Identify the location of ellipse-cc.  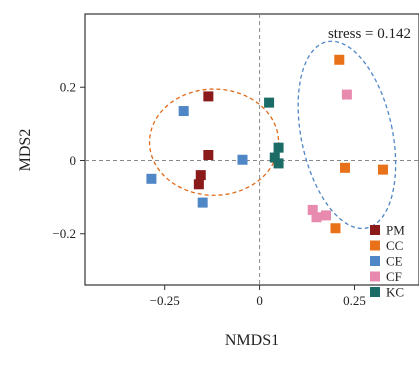
(347, 135).